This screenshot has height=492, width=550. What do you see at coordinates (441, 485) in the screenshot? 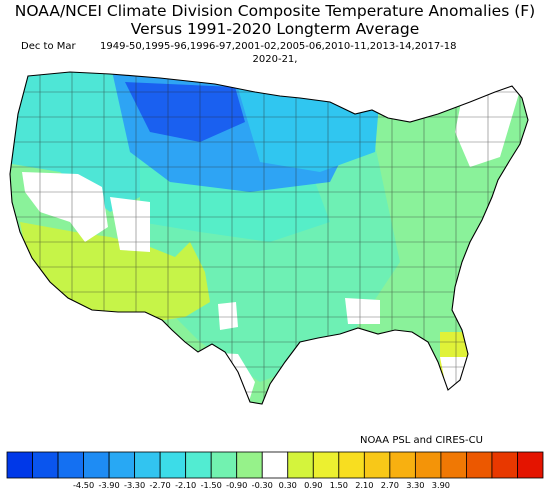
I see `legend-tick-label: 3.90` at bounding box center [441, 485].